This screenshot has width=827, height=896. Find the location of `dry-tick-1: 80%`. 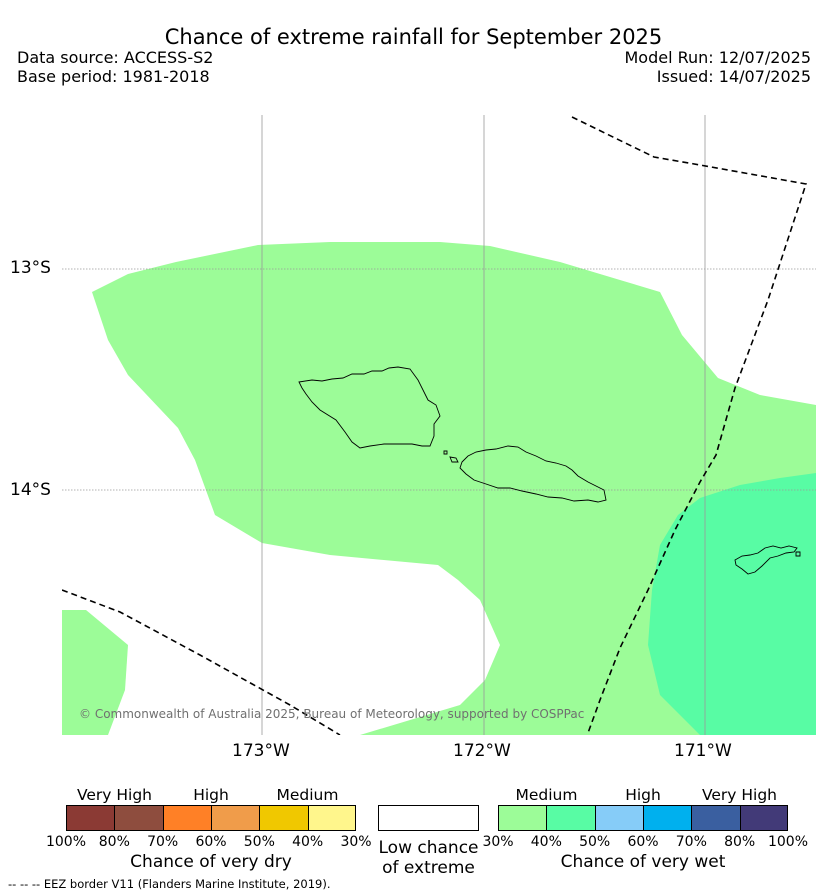

dry-tick-1: 80% is located at coordinates (114, 842).